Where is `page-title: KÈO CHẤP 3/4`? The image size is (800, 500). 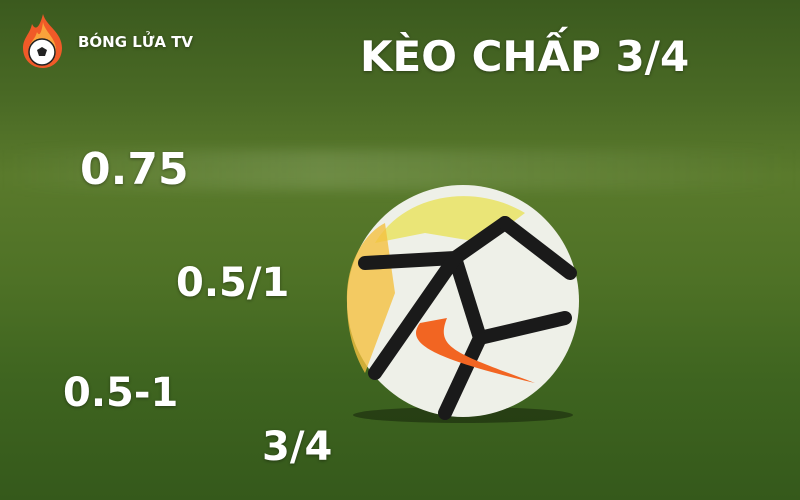 page-title: KÈO CHẤP 3/4 is located at coordinates (525, 56).